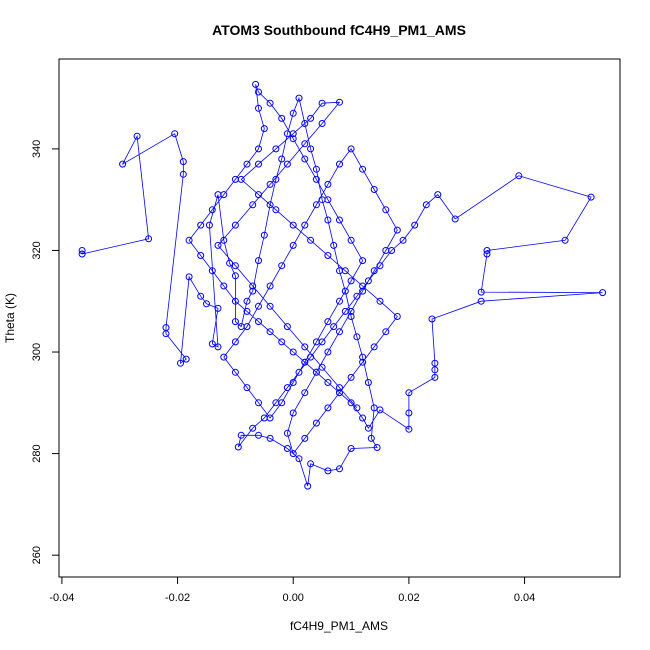  I want to click on chart-title: ATOM3 Southbound fC4H9_PM1_AMS, so click(339, 30).